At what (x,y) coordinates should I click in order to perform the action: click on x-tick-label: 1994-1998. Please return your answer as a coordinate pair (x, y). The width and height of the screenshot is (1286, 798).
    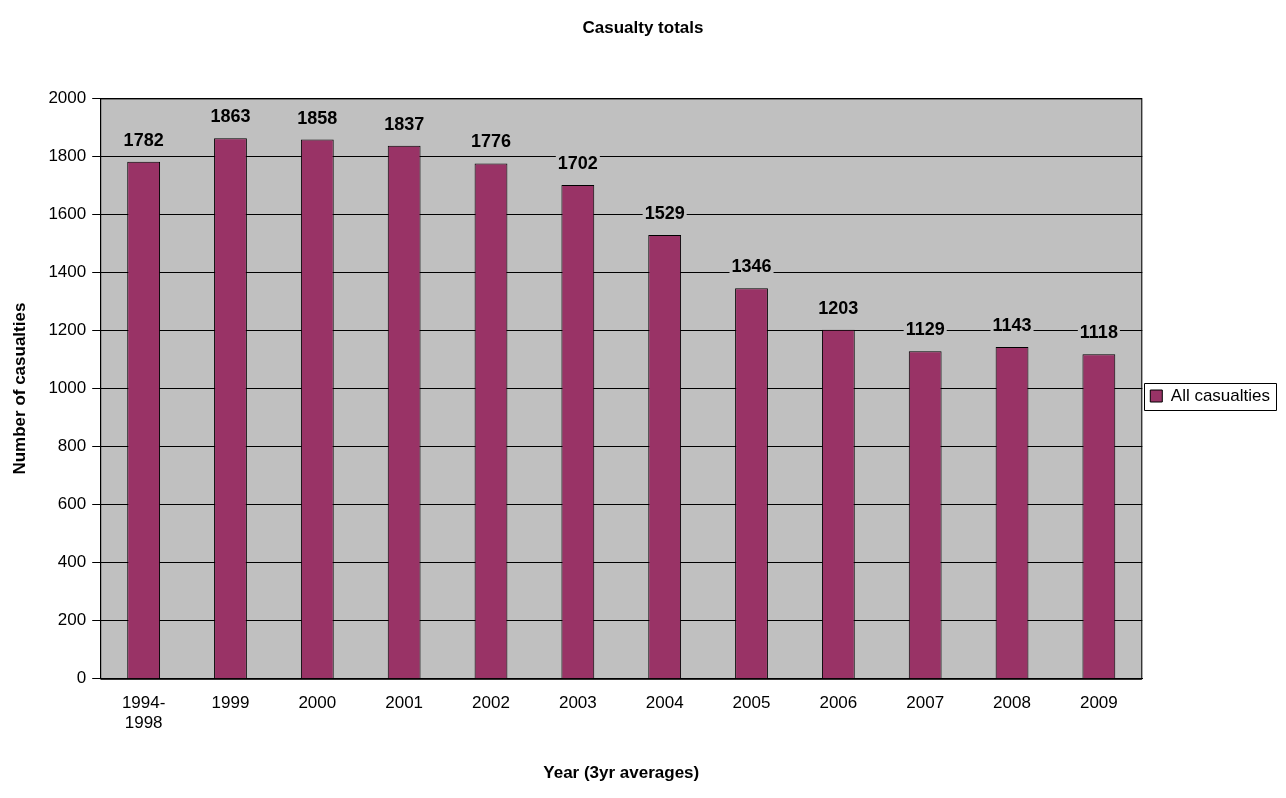
    Looking at the image, I should click on (143, 712).